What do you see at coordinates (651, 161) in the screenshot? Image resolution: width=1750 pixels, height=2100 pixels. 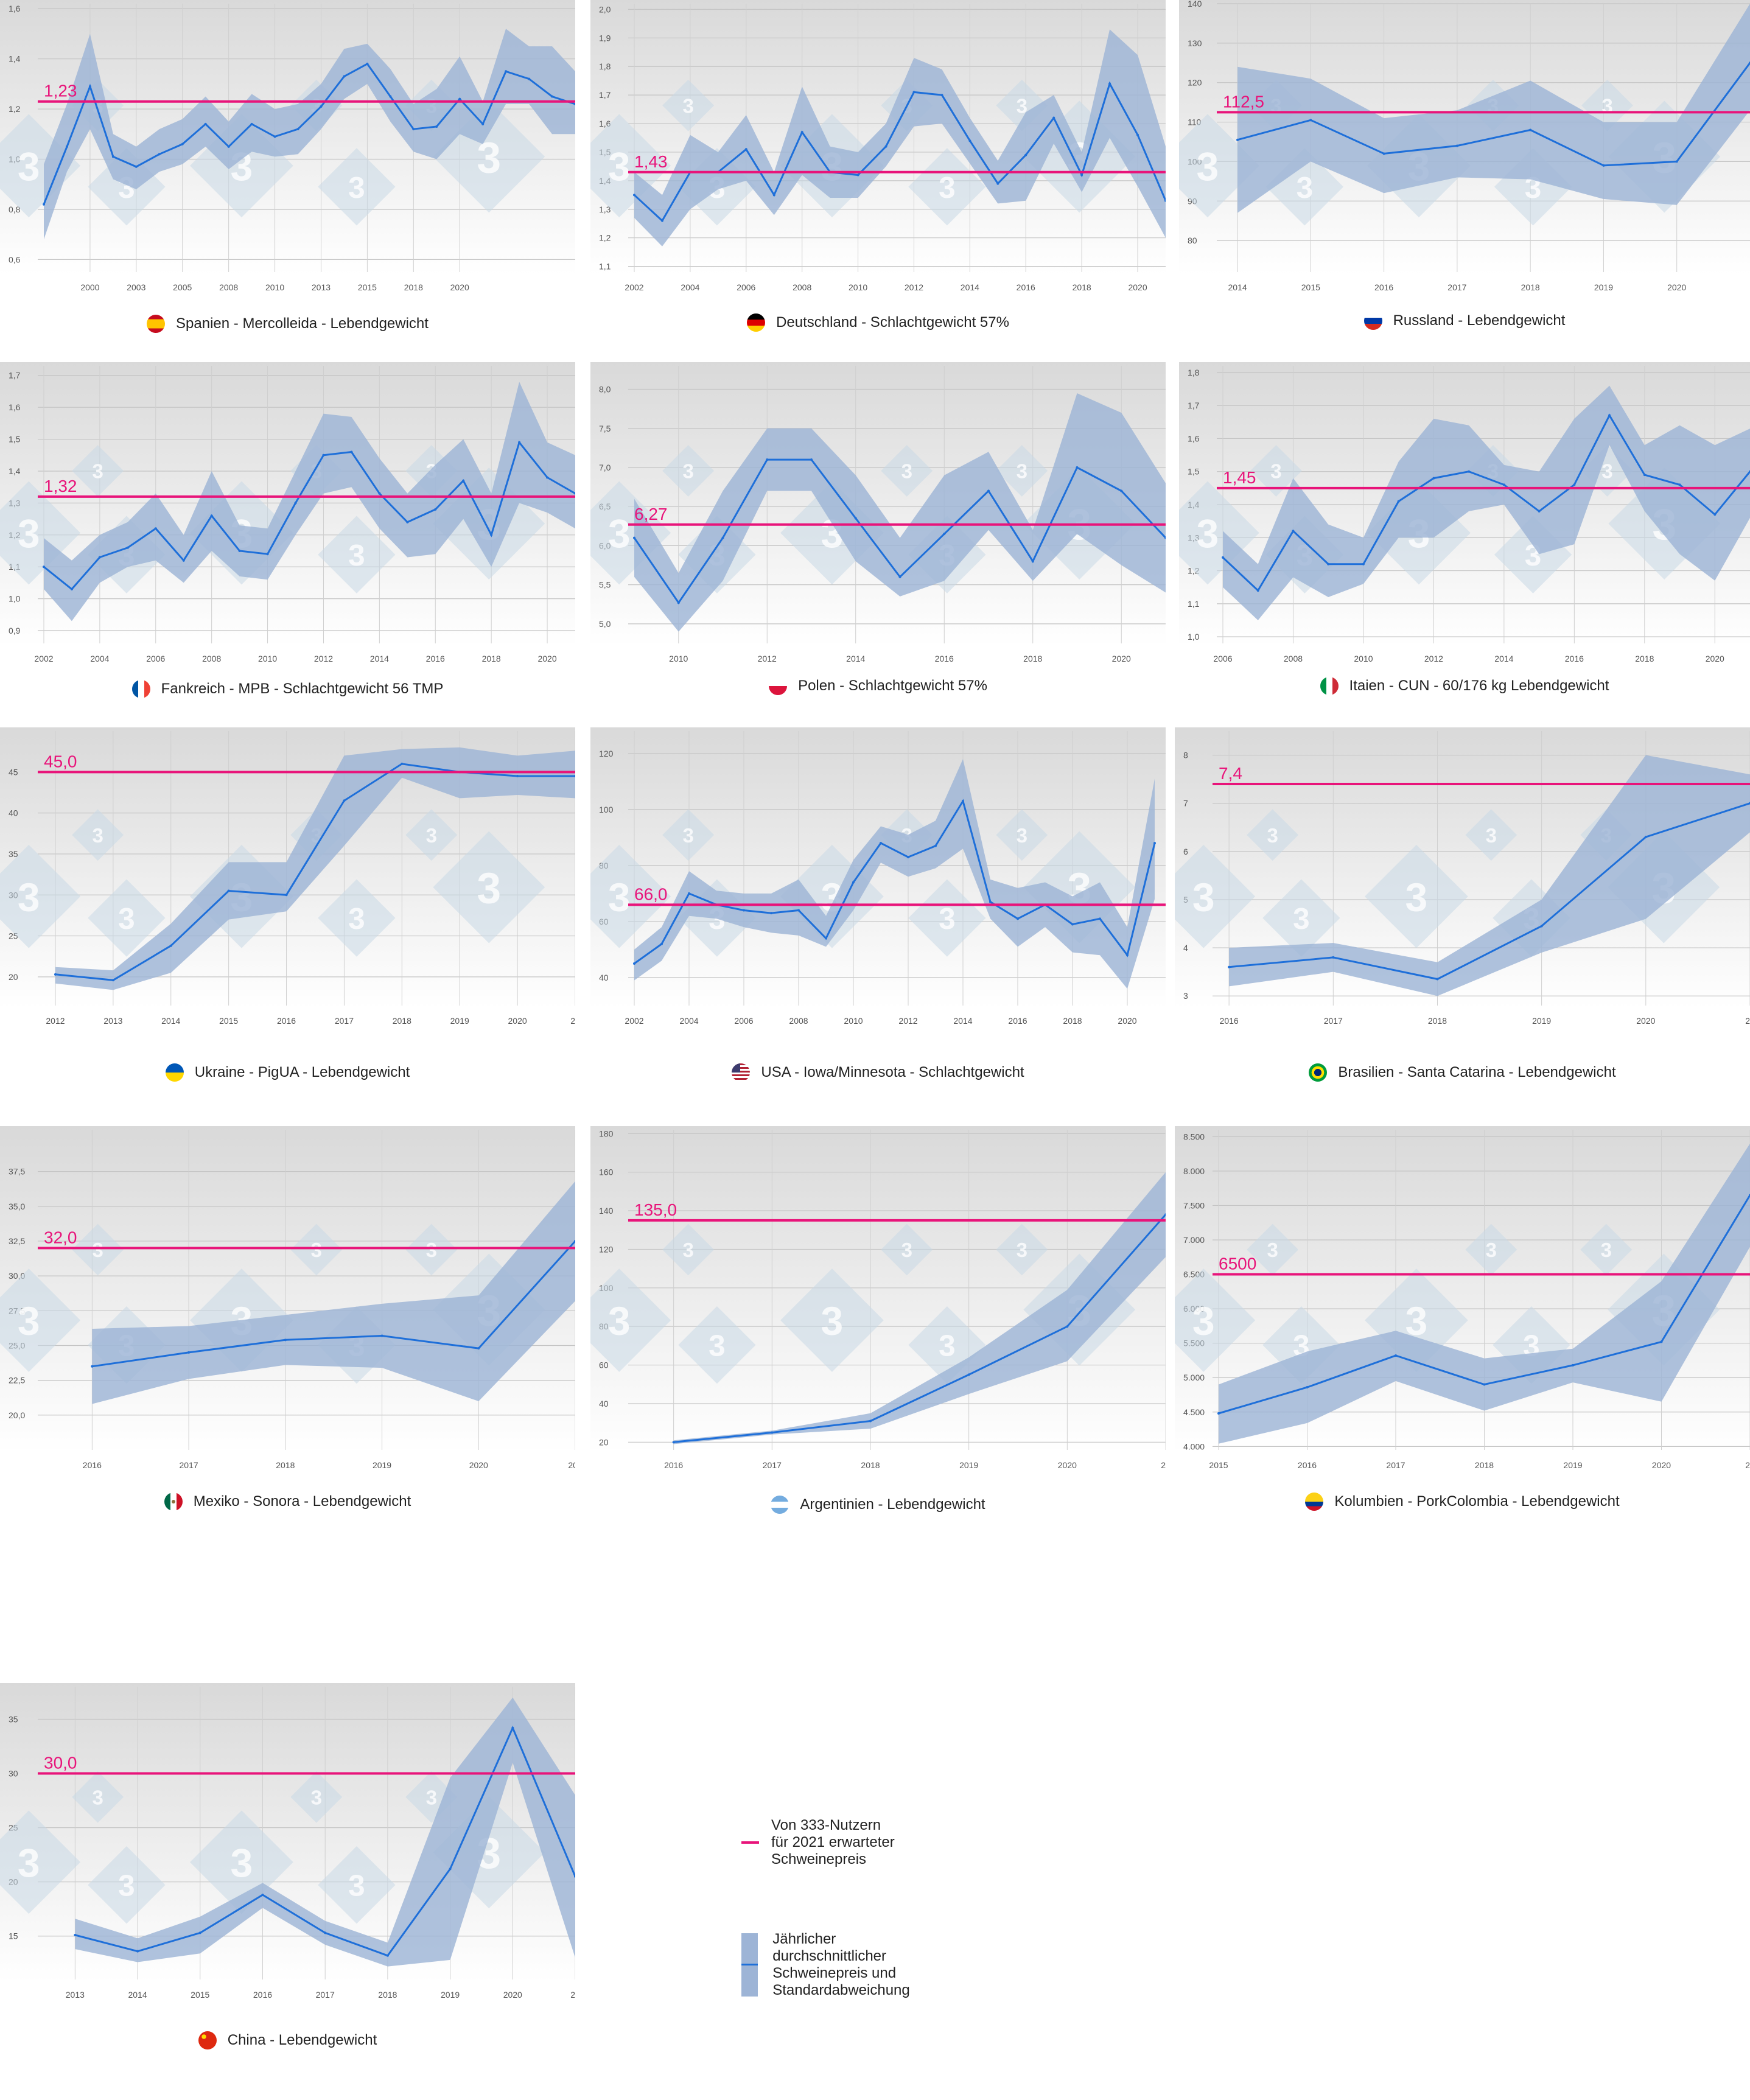 I see `target-value-label: 1,43` at bounding box center [651, 161].